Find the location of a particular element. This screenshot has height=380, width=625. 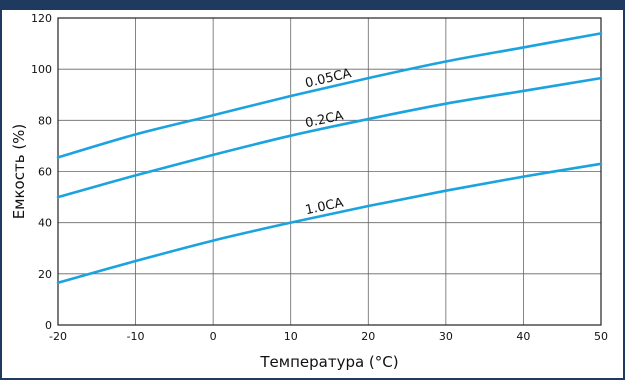

y-tick-label: 100 is located at coordinates (41, 69).